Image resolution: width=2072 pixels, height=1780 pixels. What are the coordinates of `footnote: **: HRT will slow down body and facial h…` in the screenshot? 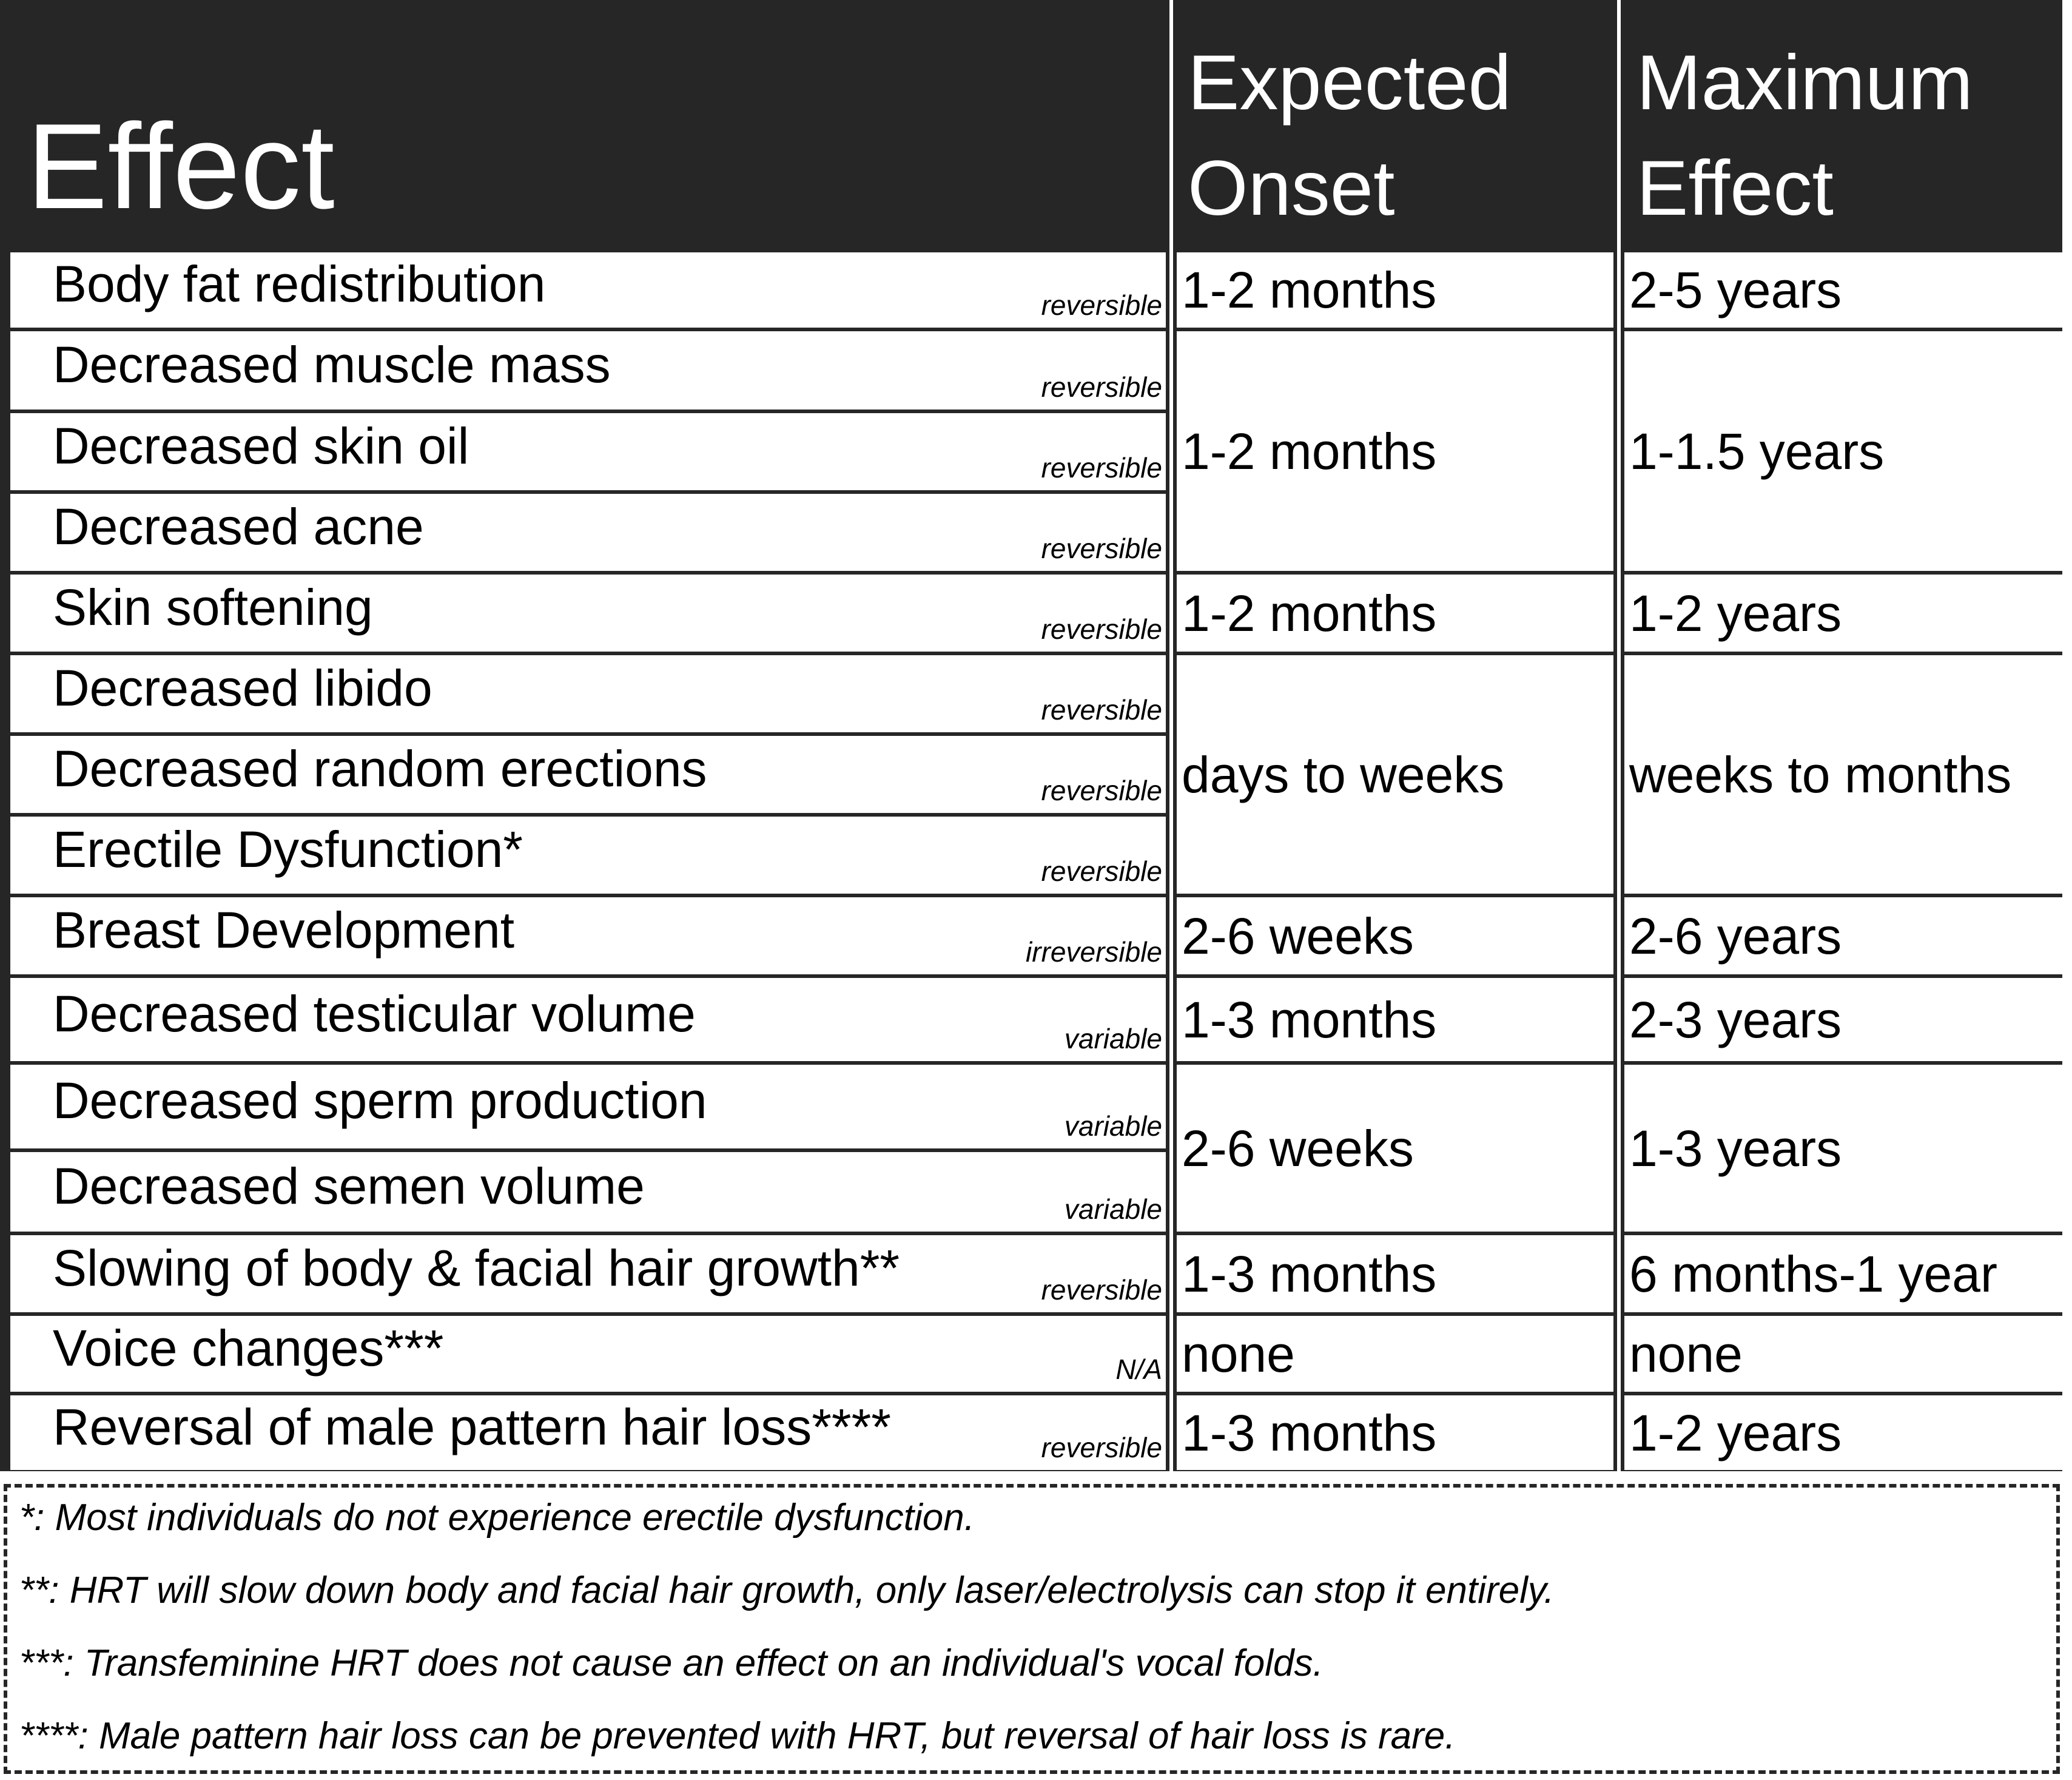 It's located at (787, 1590).